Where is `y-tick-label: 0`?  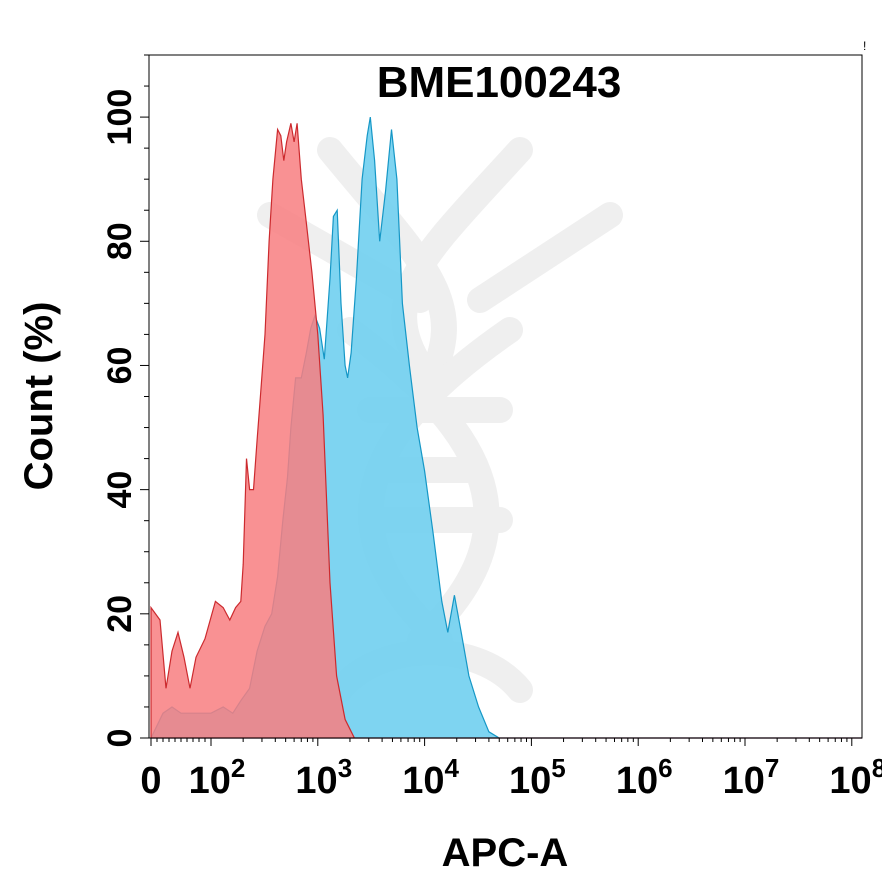
y-tick-label: 0 is located at coordinates (120, 738).